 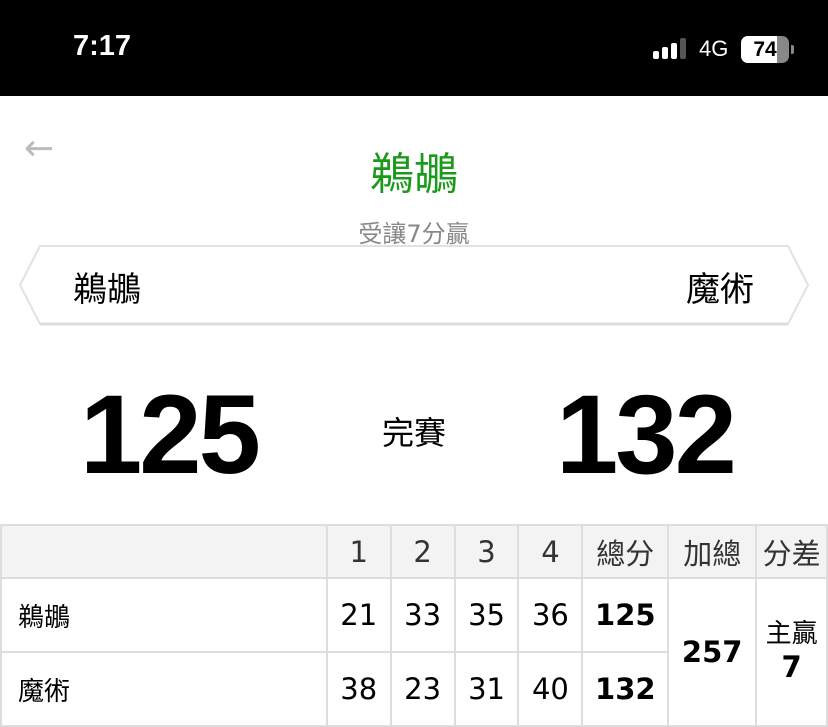 I want to click on team-cell: 鵜鶘, so click(x=164, y=615).